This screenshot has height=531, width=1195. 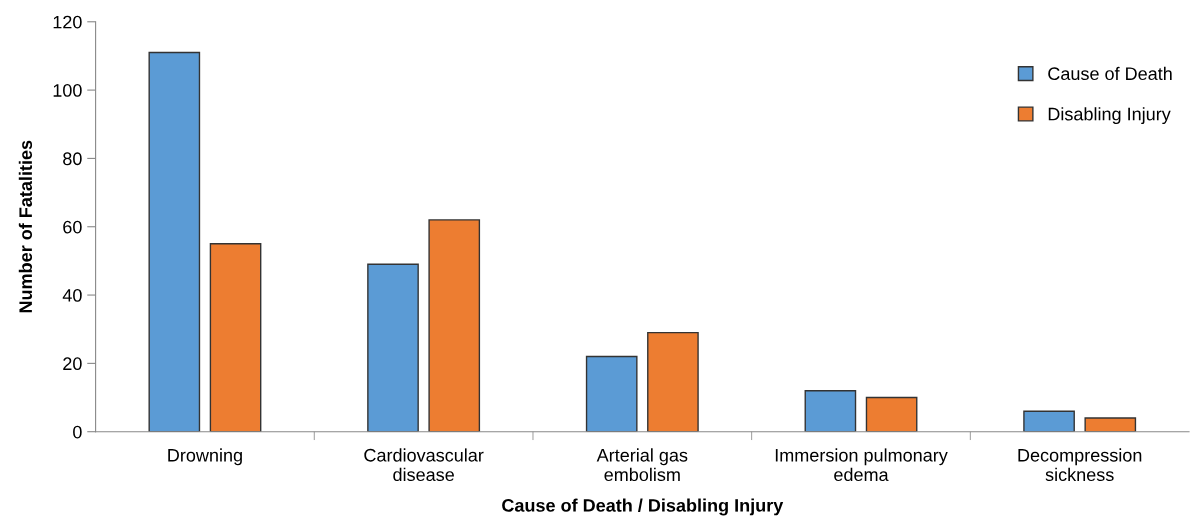 What do you see at coordinates (67, 90) in the screenshot?
I see `y-tick-label: 100` at bounding box center [67, 90].